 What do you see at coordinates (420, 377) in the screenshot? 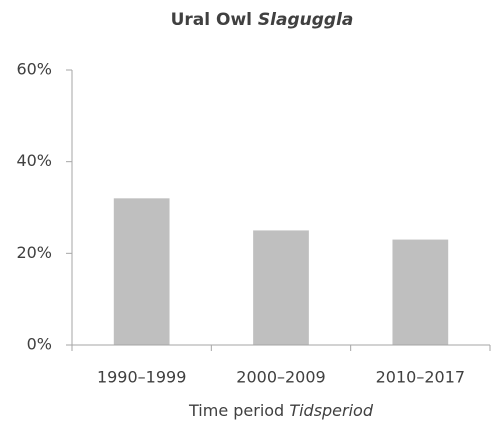
I see `x-tick-label: 2010–2017` at bounding box center [420, 377].